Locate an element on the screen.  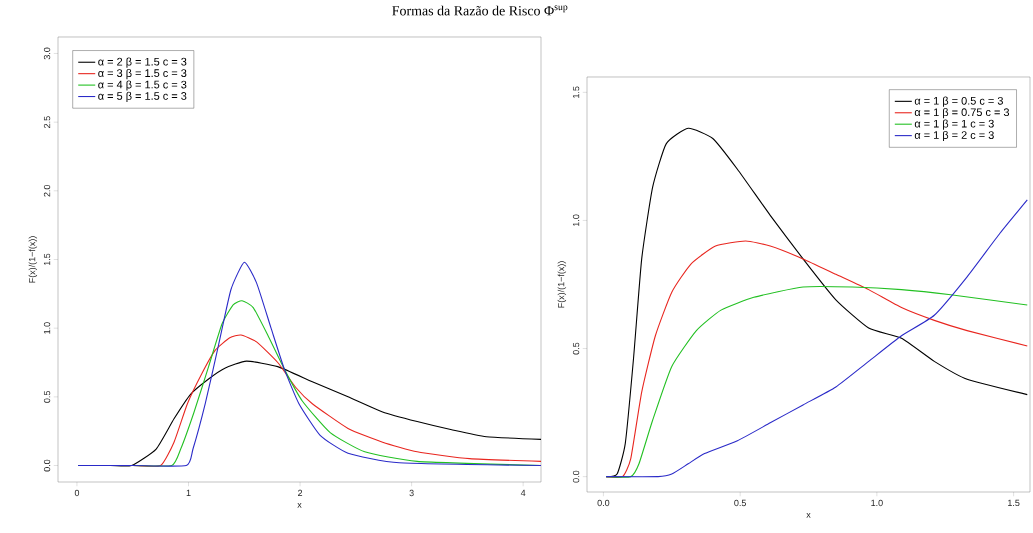
y-tick-label: 3.0 is located at coordinates (47, 53).